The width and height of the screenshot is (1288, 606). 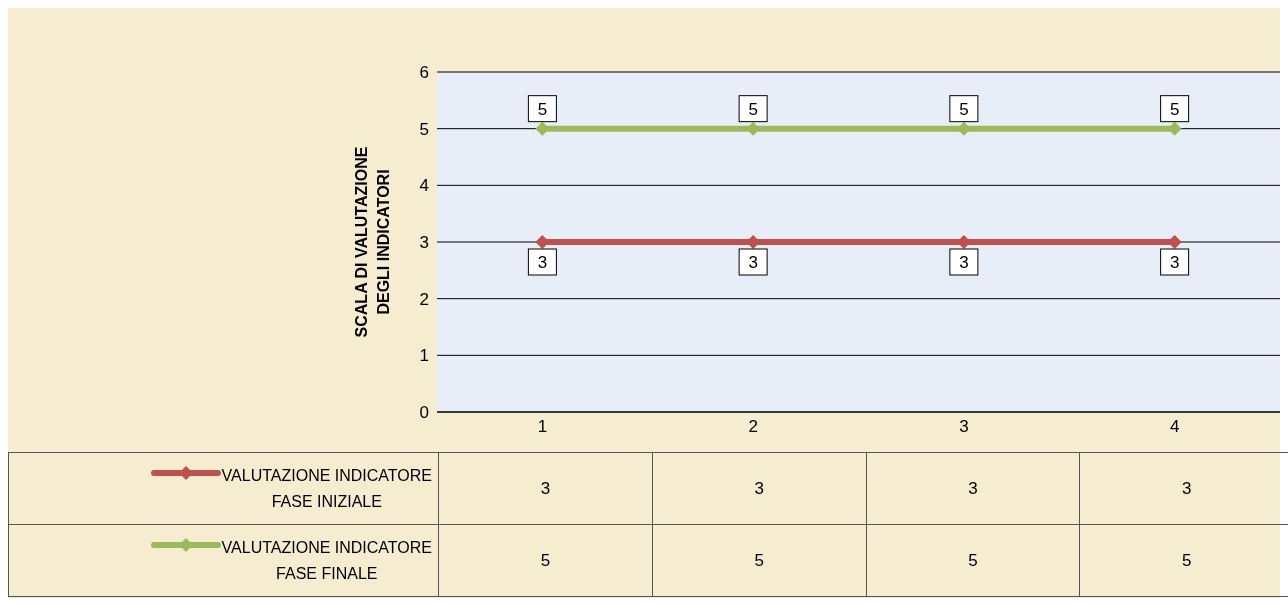 I want to click on y-tick-label: 4, so click(x=424, y=186).